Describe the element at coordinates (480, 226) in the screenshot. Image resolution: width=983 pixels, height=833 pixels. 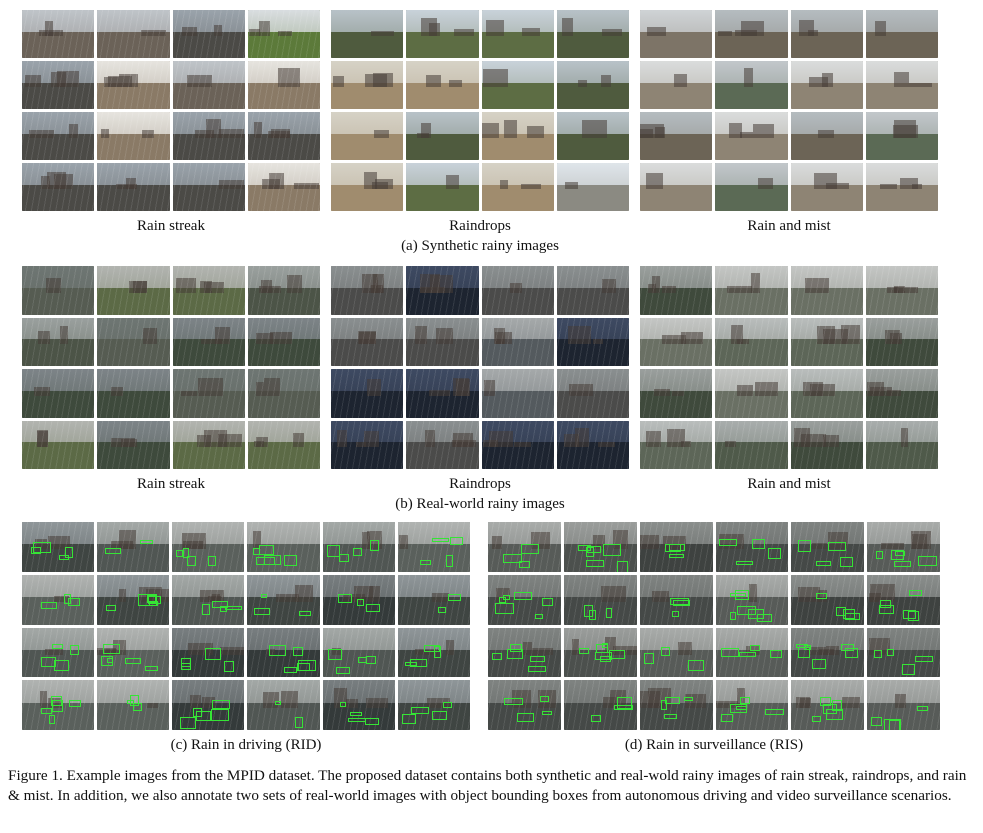
I see `label-synthetic-raindrops: Raindrops` at that location.